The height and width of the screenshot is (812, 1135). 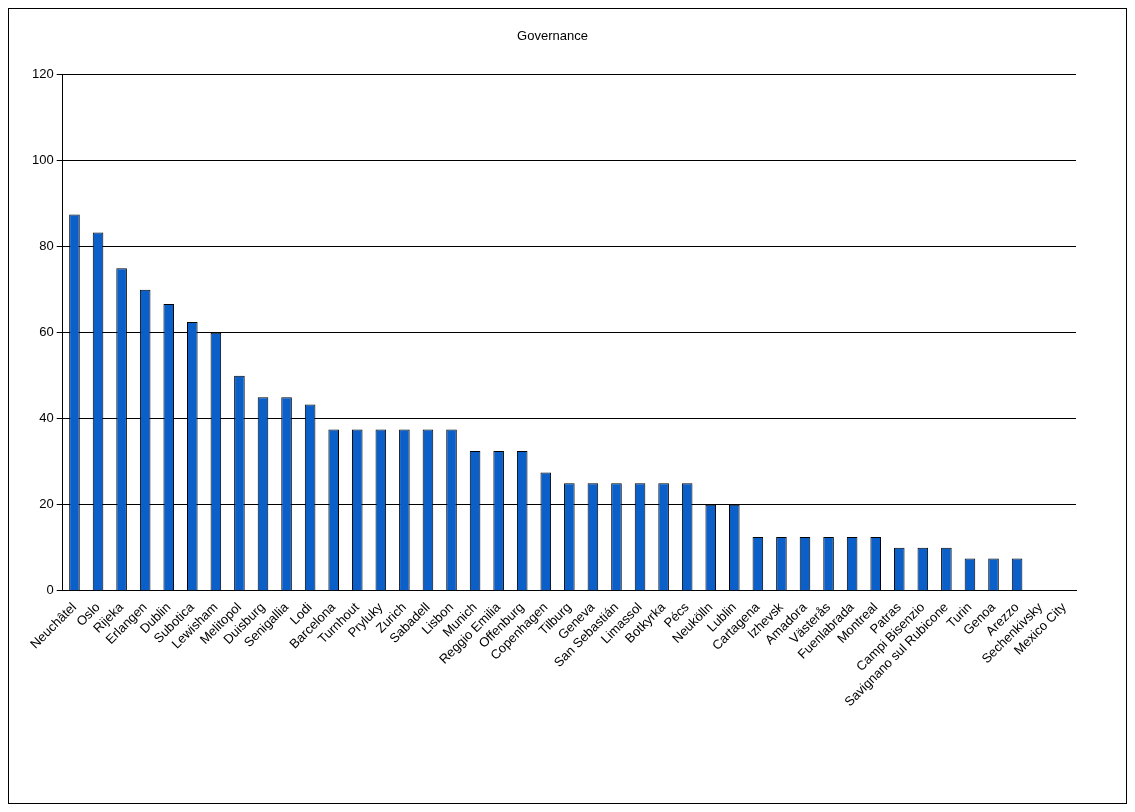 What do you see at coordinates (46, 332) in the screenshot?
I see `y-tick-label: 60` at bounding box center [46, 332].